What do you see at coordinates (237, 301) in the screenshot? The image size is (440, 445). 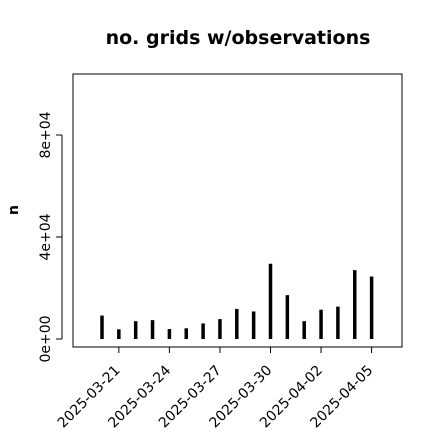 I see `bars` at bounding box center [237, 301].